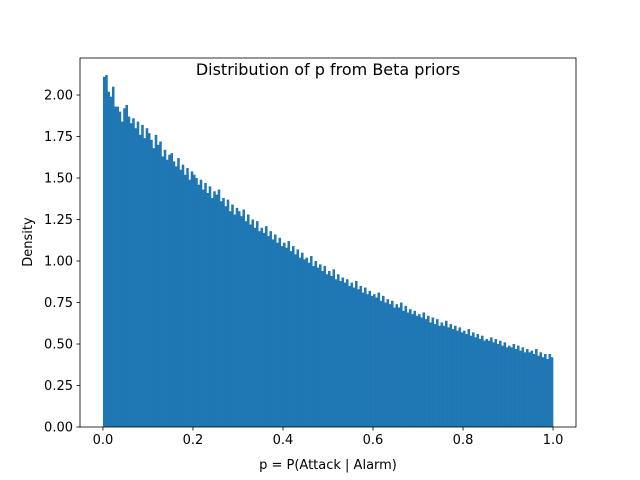  Describe the element at coordinates (58, 303) in the screenshot. I see `y-tick-label: 0.75` at that location.